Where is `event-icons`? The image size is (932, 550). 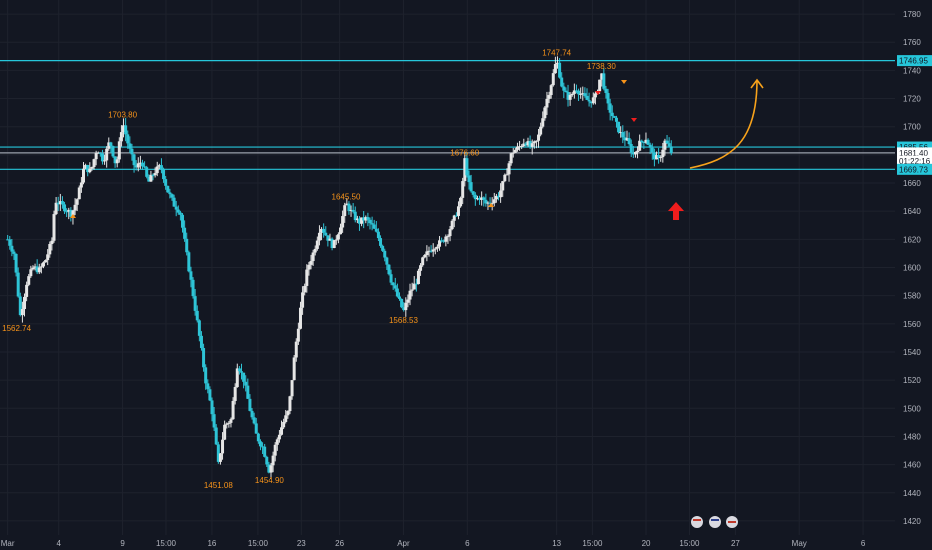
event-icons is located at coordinates (714, 522).